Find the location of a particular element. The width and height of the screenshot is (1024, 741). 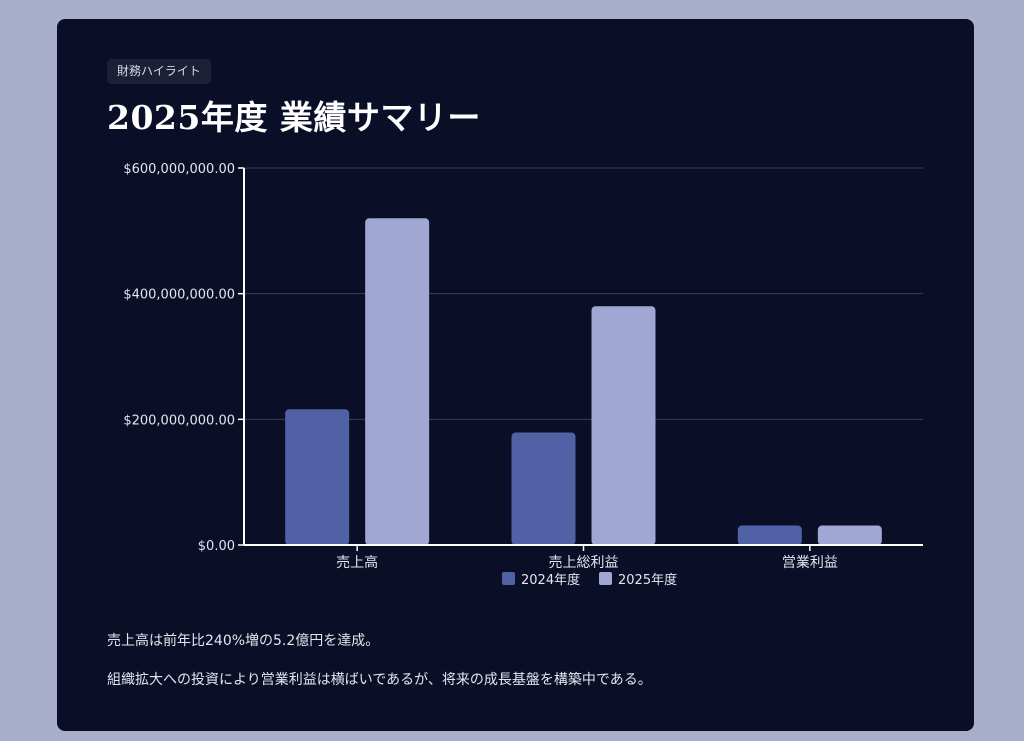

x-tick-label: 売上総利益 is located at coordinates (584, 563).